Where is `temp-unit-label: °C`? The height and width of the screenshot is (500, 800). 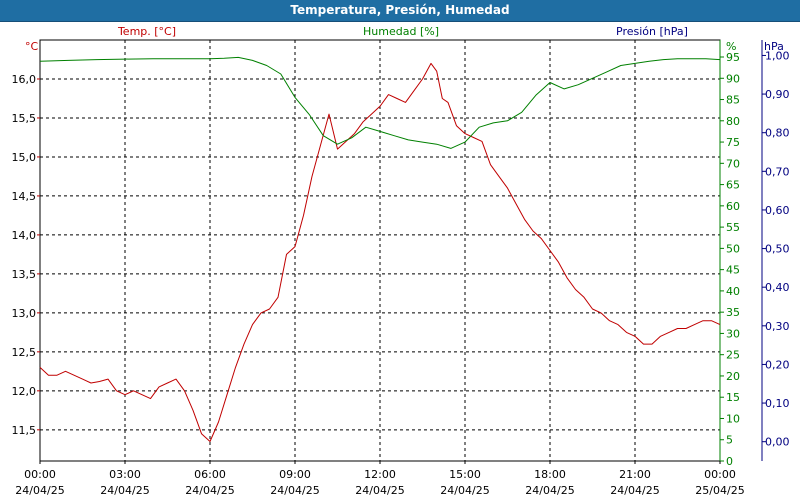
temp-unit-label: °C is located at coordinates (32, 46).